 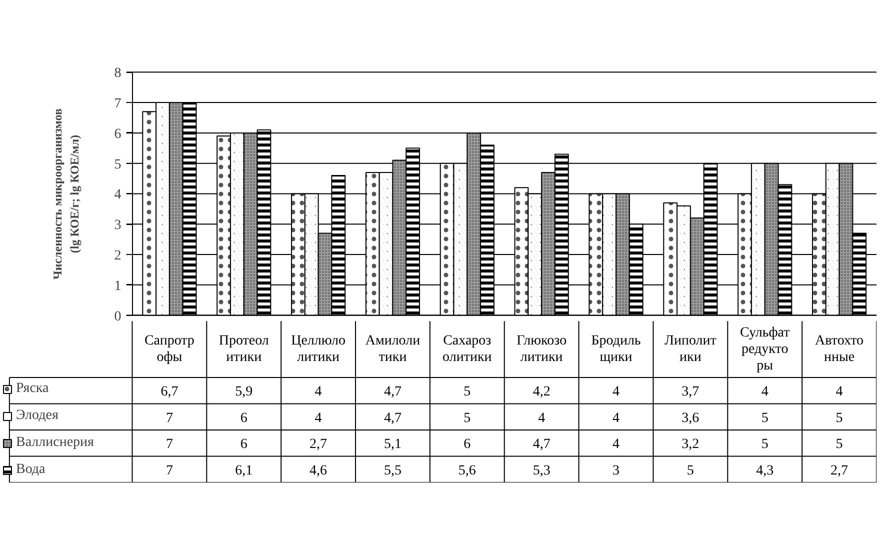 I want to click on y-tick-label: 6, so click(x=118, y=134).